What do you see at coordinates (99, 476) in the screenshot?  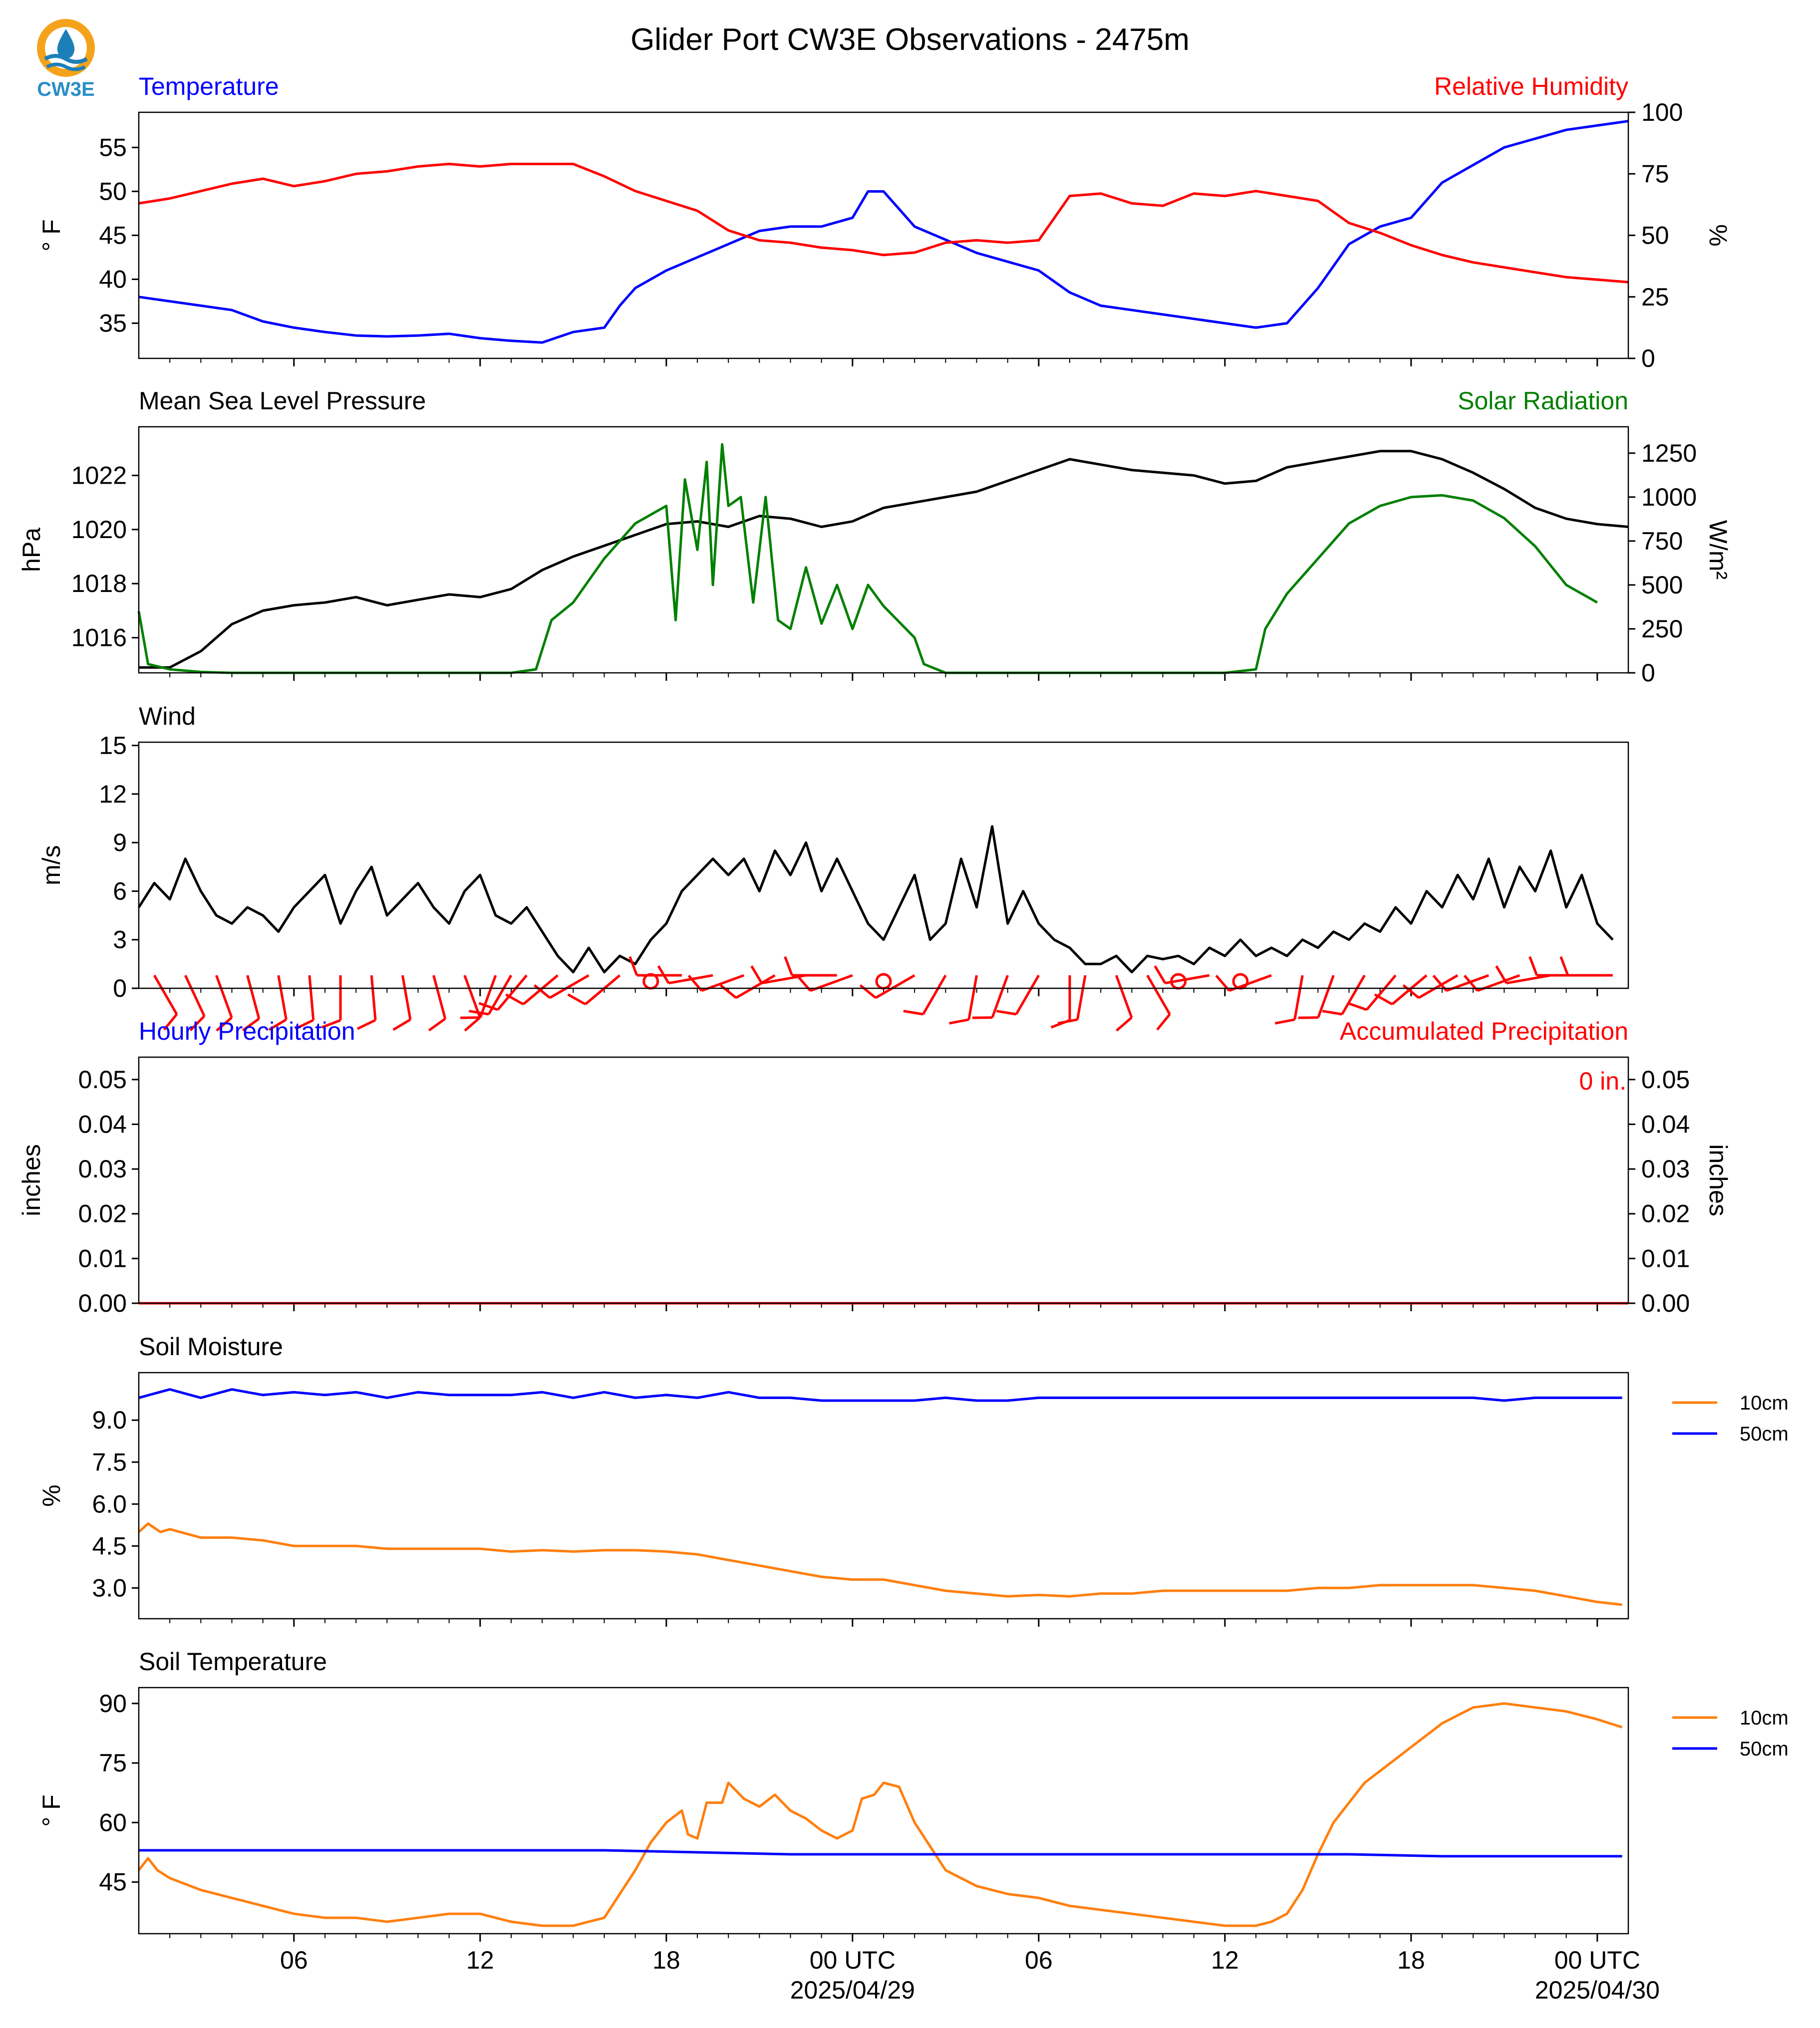 I see `y-tick-label: 1022` at bounding box center [99, 476].